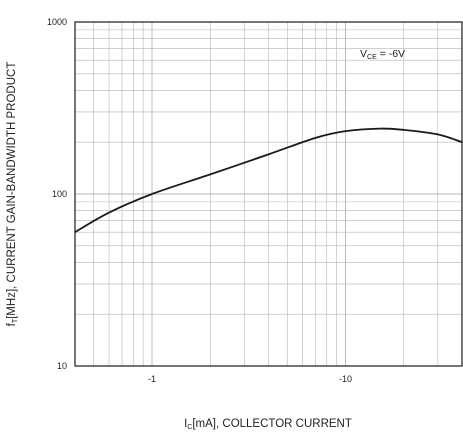  I want to click on x-tick-label: -1, so click(152, 379).